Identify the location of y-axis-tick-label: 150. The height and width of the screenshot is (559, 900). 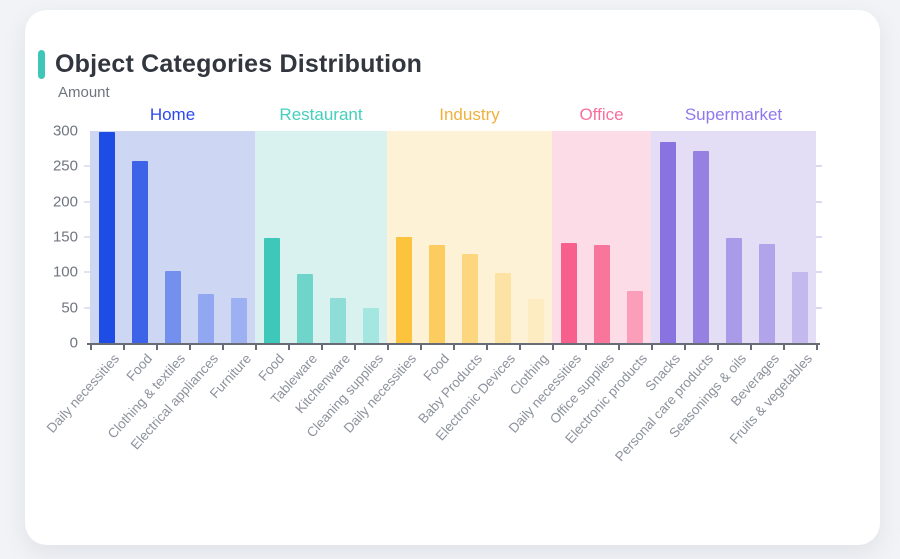
(65, 237).